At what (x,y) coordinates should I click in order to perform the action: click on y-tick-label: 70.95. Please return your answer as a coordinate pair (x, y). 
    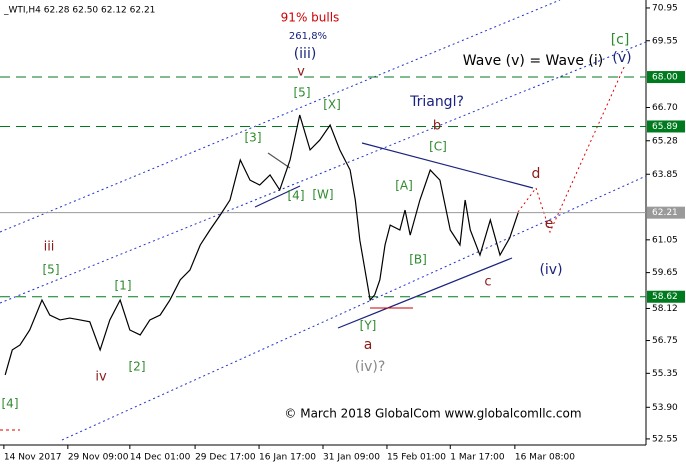
    Looking at the image, I should click on (665, 8).